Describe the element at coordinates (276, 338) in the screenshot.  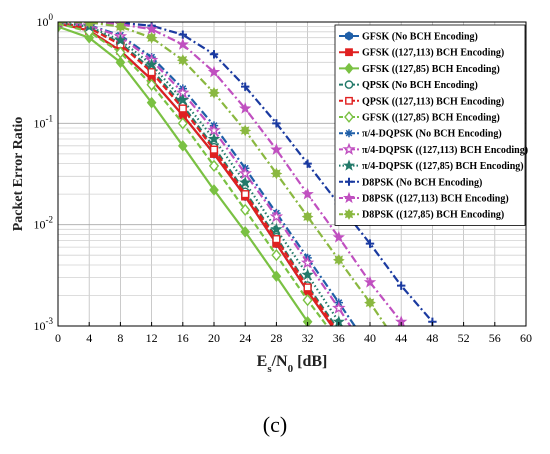
I see `x-tick-label: 28` at that location.